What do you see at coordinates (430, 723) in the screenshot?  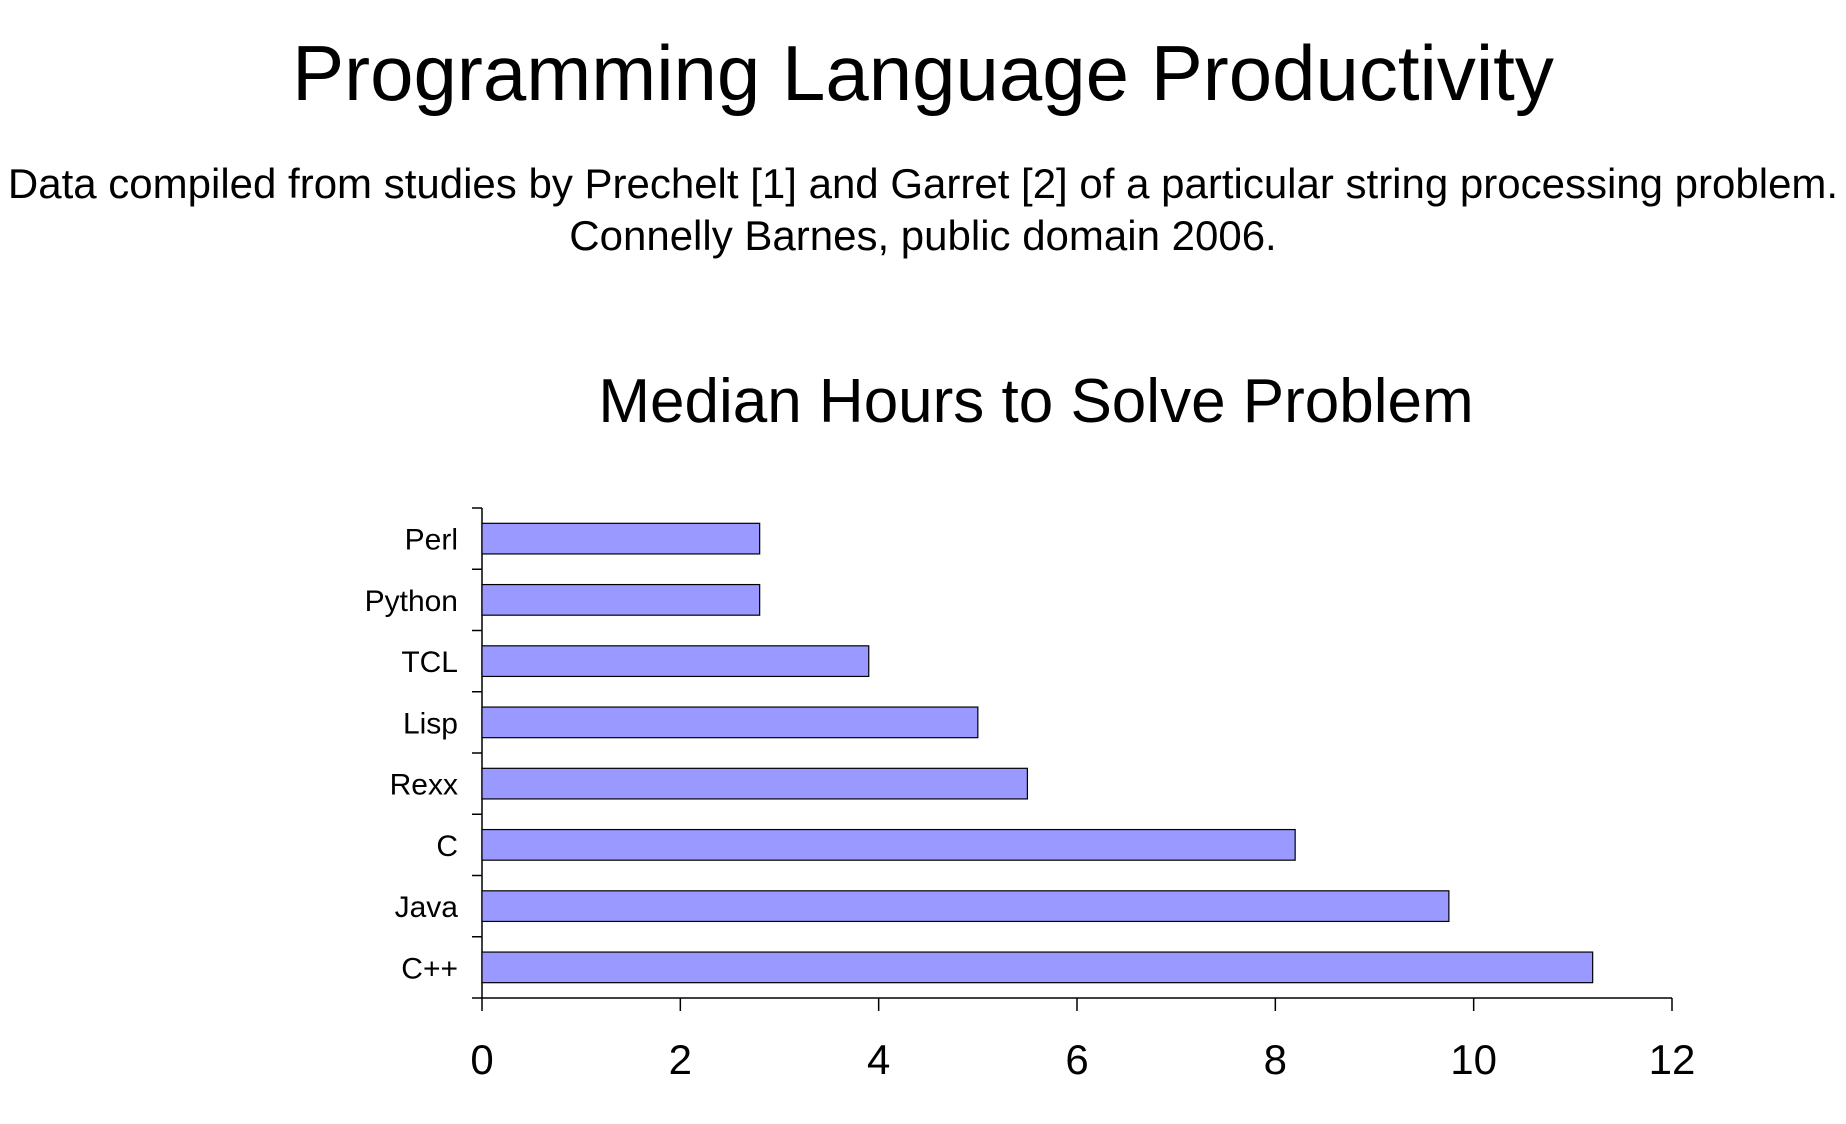 I see `category-label: Lisp` at bounding box center [430, 723].